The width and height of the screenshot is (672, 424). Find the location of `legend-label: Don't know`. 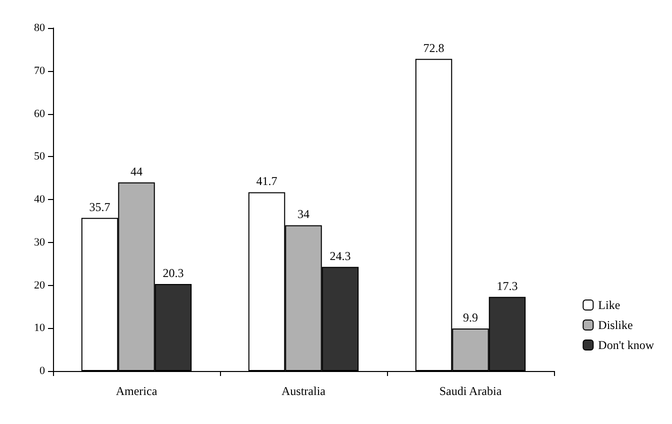

legend-label: Don't know is located at coordinates (626, 345).